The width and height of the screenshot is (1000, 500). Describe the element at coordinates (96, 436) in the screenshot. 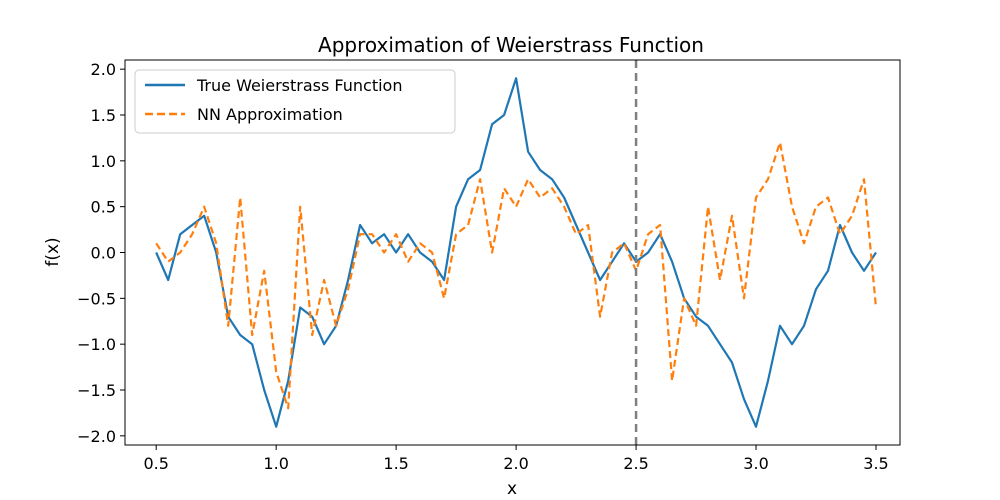

I see `y-tick-label: −2.0` at that location.